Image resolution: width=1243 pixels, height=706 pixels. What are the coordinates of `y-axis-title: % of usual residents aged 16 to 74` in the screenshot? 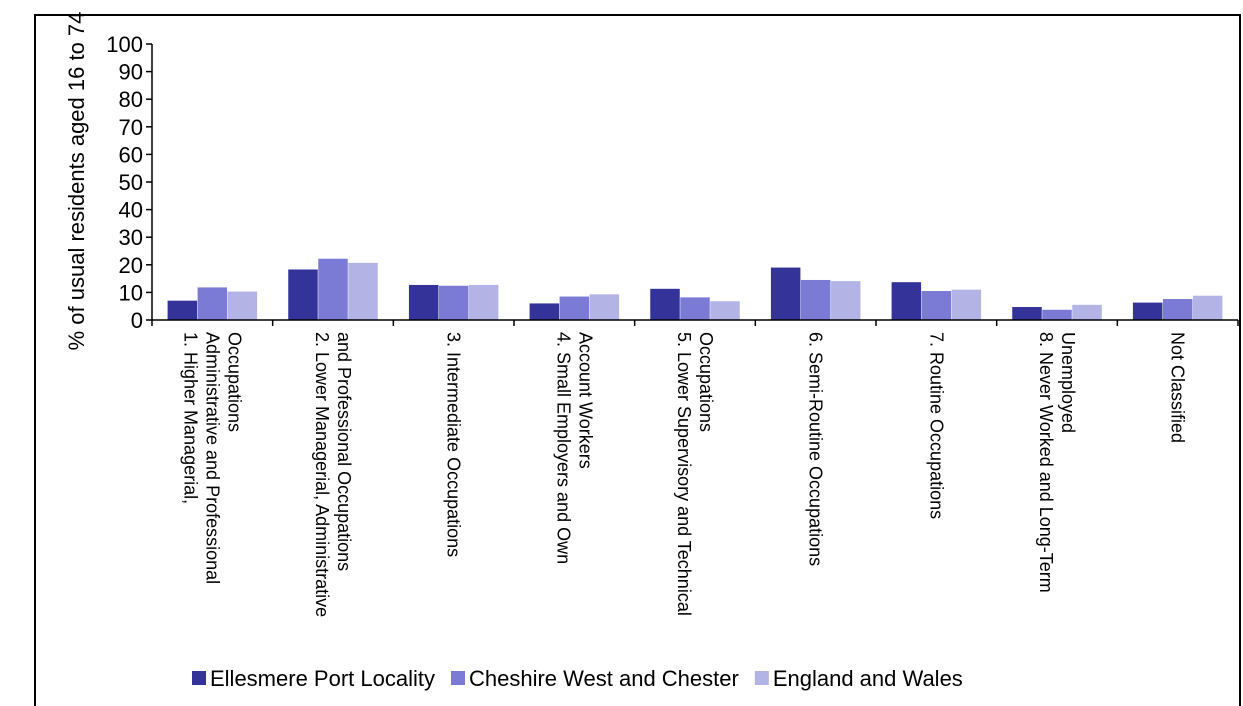 It's located at (76, 181).